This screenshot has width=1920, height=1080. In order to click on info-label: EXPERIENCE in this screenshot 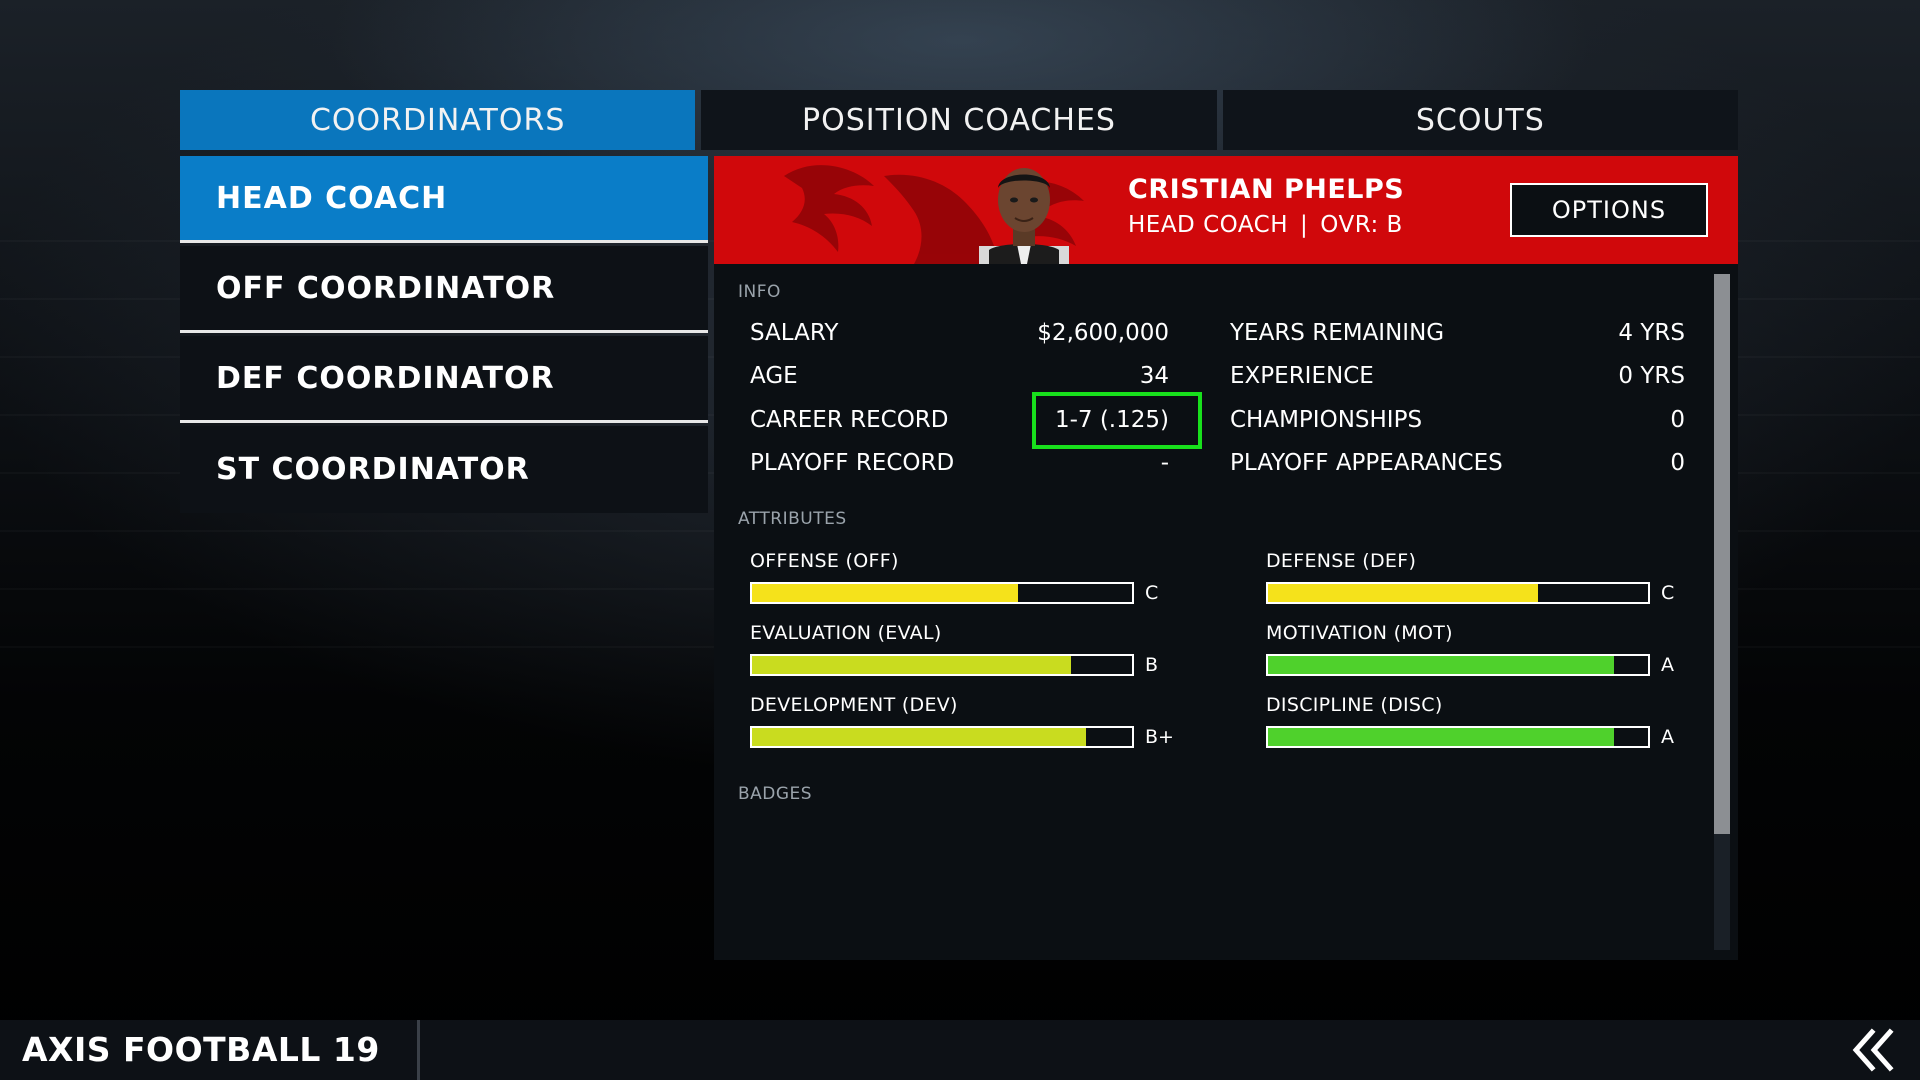, I will do `click(1302, 376)`.